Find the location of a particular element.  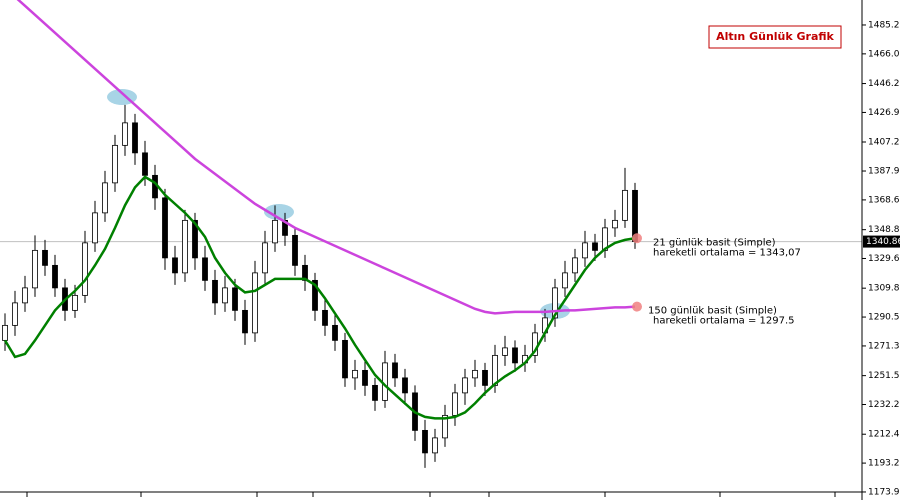

y-tick-label: 1212.45 is located at coordinates (884, 435).